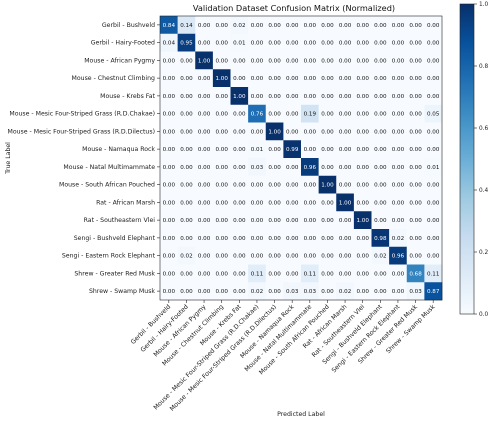 This screenshot has width=493, height=423. What do you see at coordinates (398, 257) in the screenshot?
I see `heatmap-cell-value: 0.96` at bounding box center [398, 257].